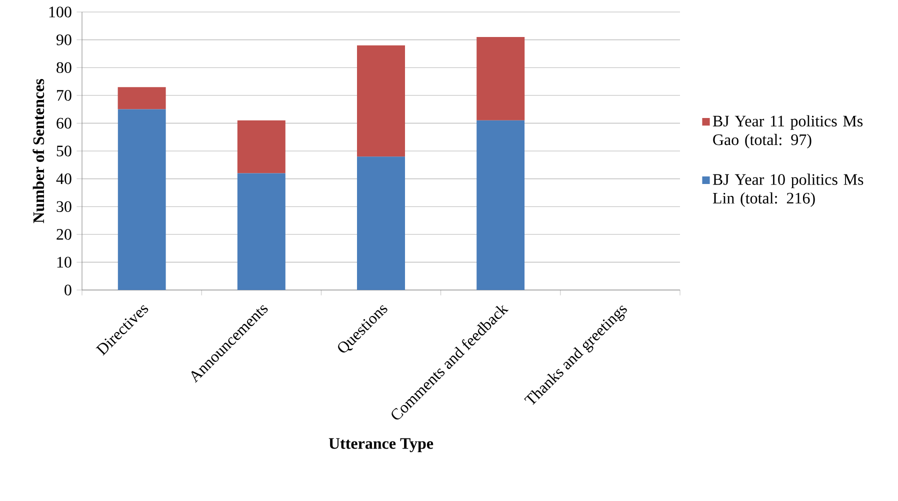  I want to click on y-tick-label: 20, so click(64, 234).